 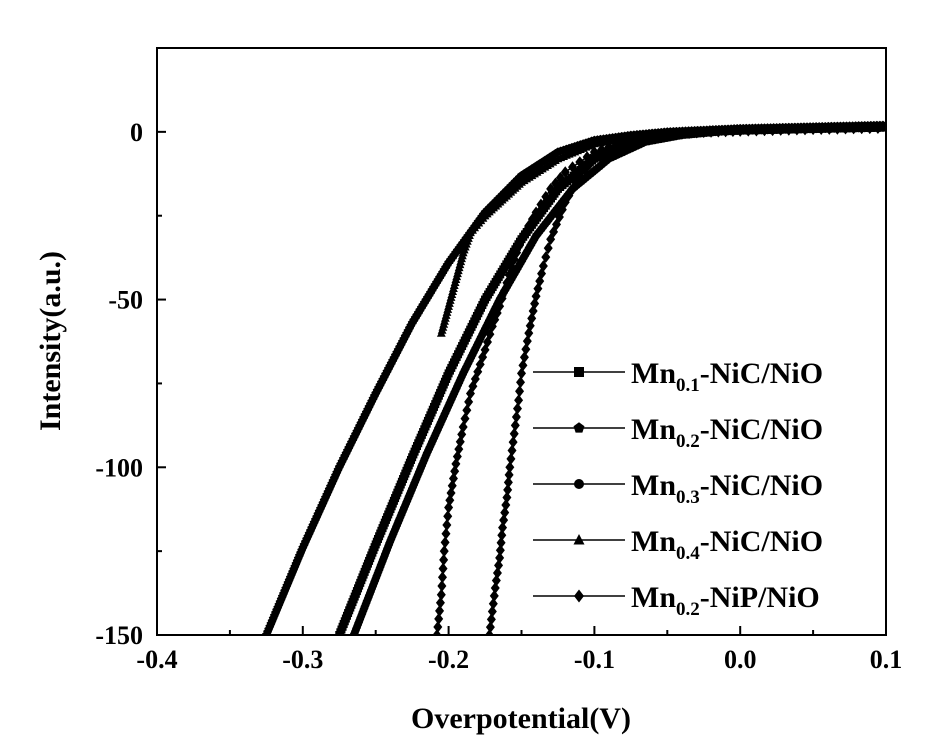 What do you see at coordinates (727, 432) in the screenshot?
I see `legend-label: Mn0.2-NiC/NiO` at bounding box center [727, 432].